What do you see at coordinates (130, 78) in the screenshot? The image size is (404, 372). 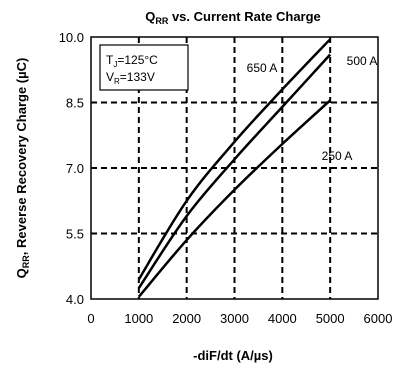 I see `annotation-vr: VR=133V` at bounding box center [130, 78].